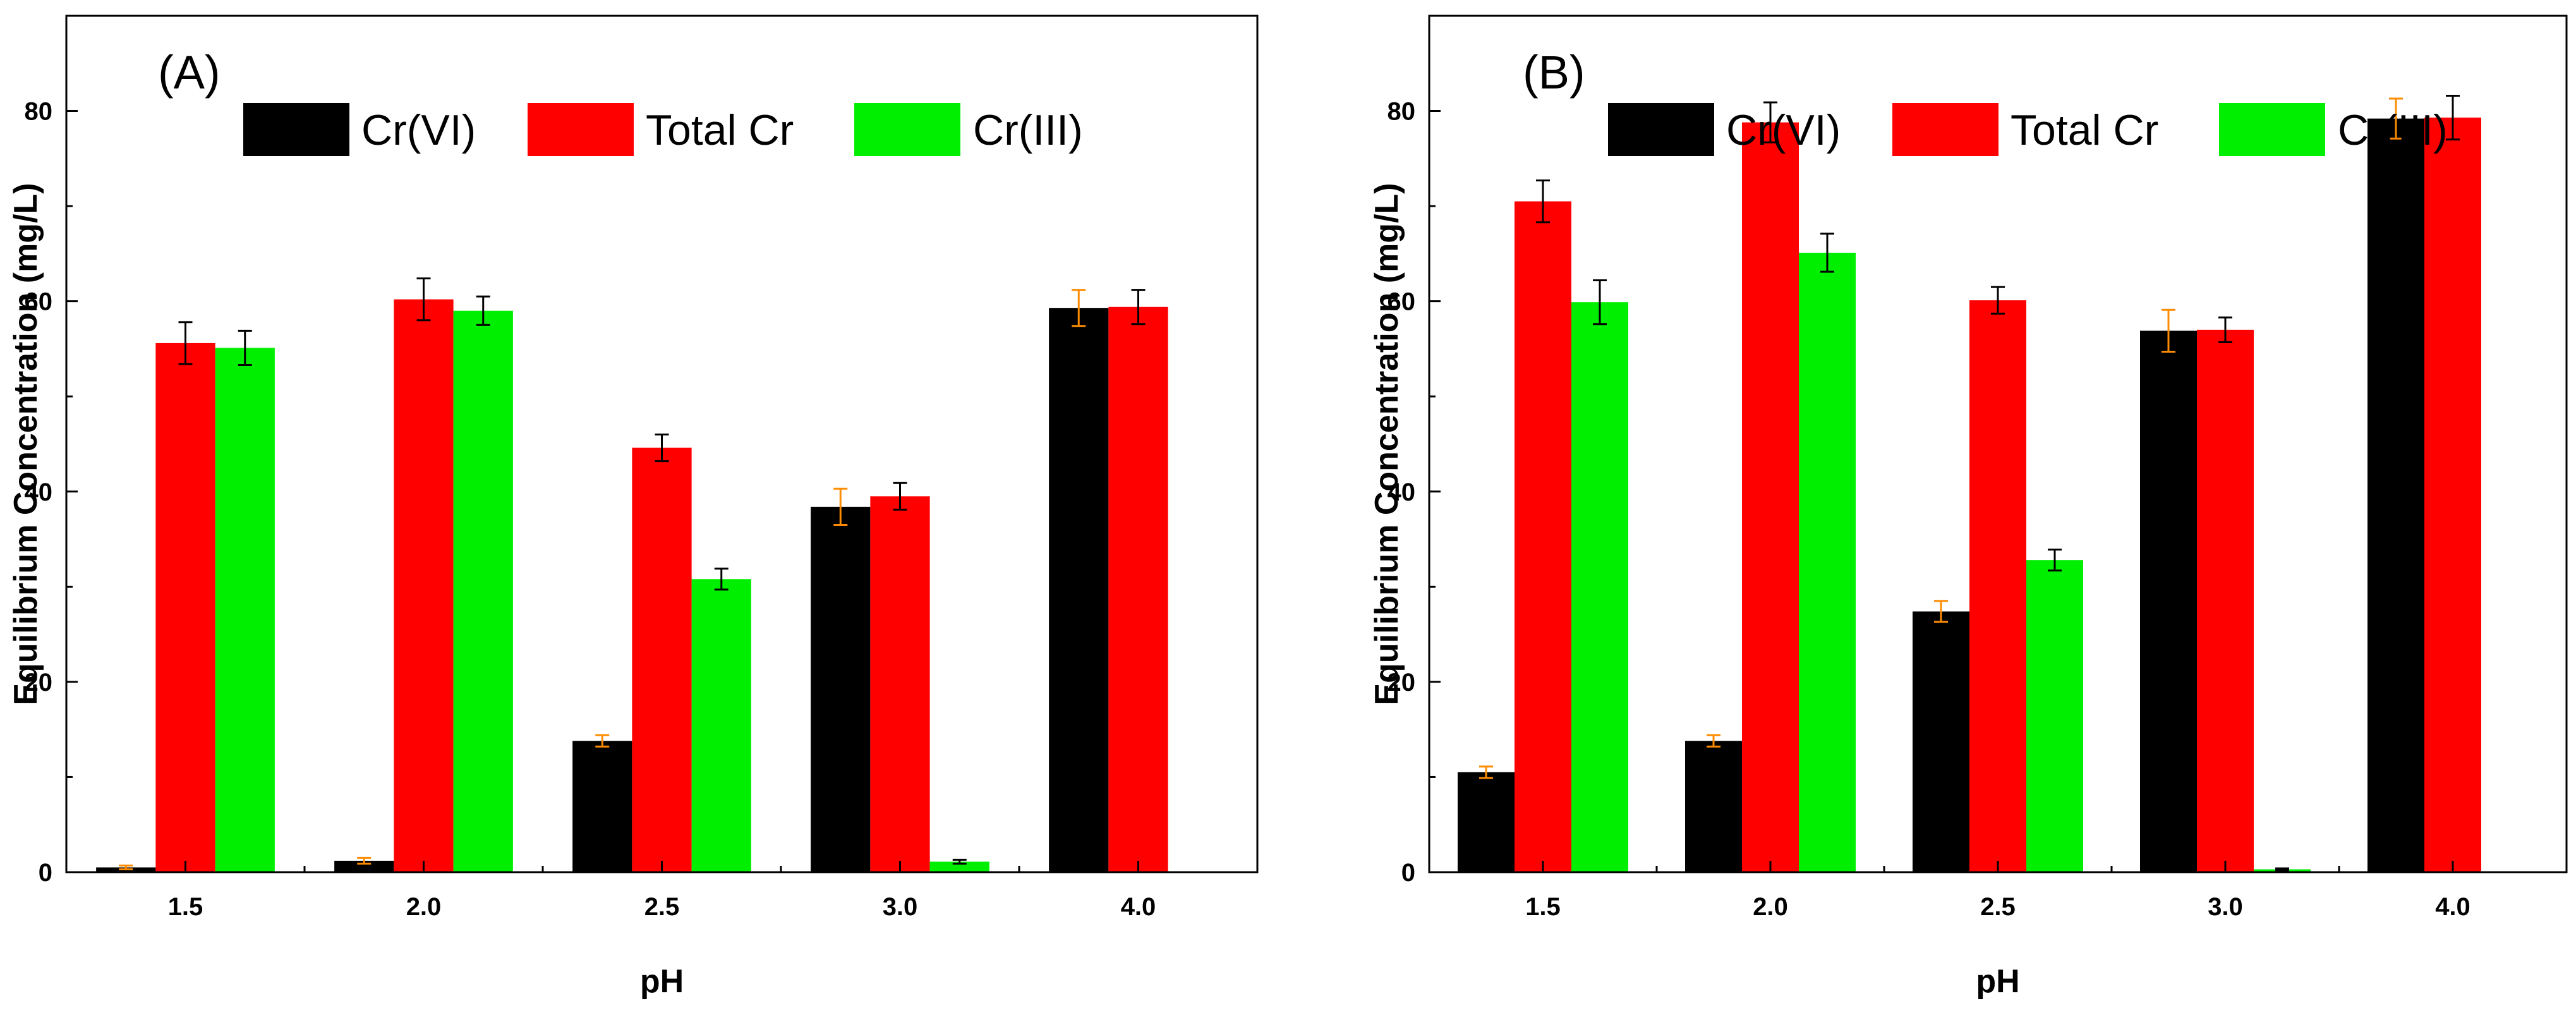  I want to click on panel-label: (A), so click(189, 72).